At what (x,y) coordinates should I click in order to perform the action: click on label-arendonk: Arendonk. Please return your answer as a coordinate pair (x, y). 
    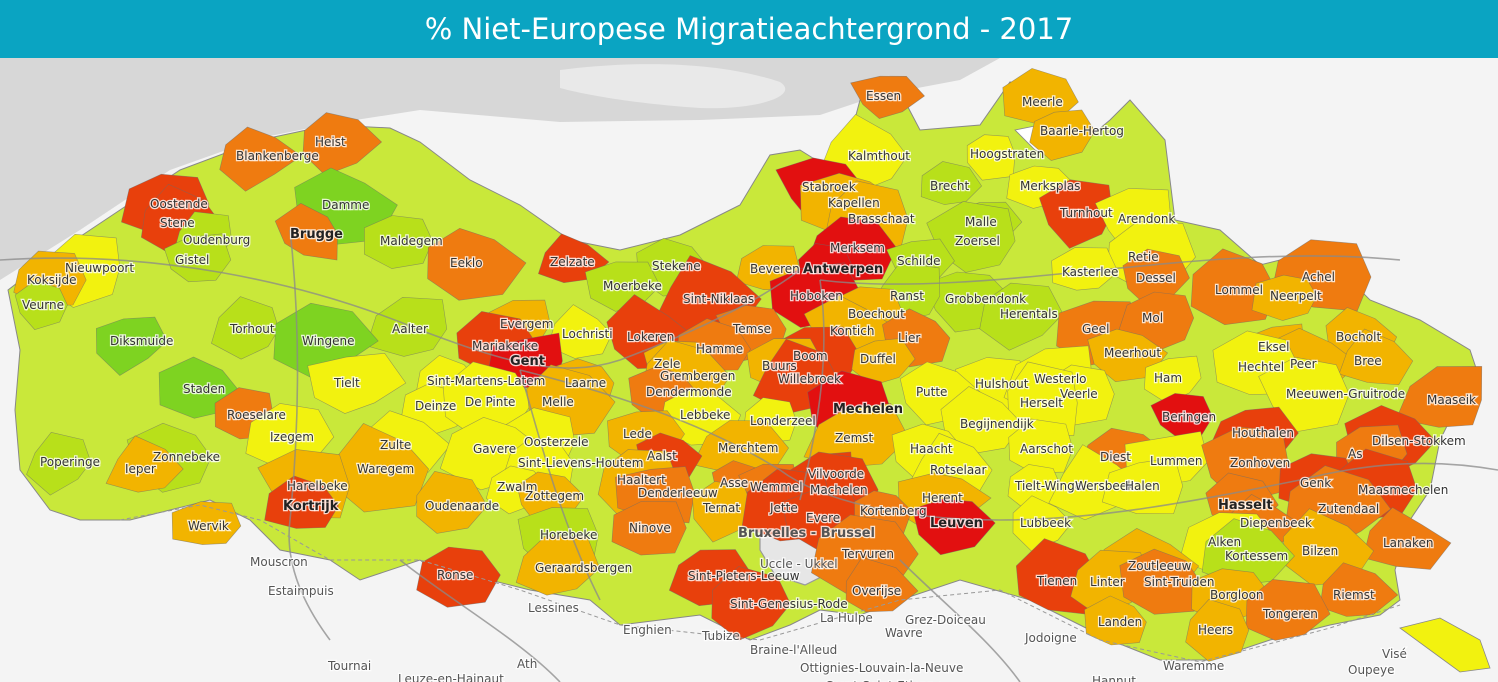
    Looking at the image, I should click on (1146, 219).